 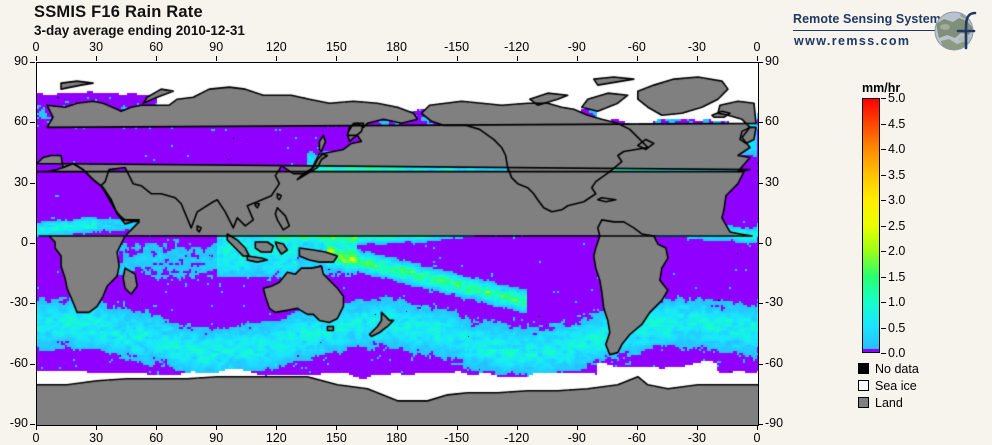 I want to click on page-subtitle: 3-day average ending 2010-12-31, so click(x=139, y=30).